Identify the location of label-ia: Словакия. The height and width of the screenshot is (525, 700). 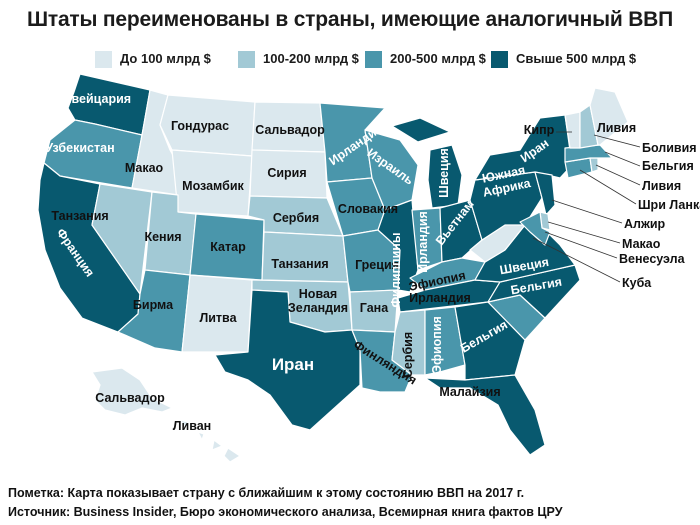
(368, 209).